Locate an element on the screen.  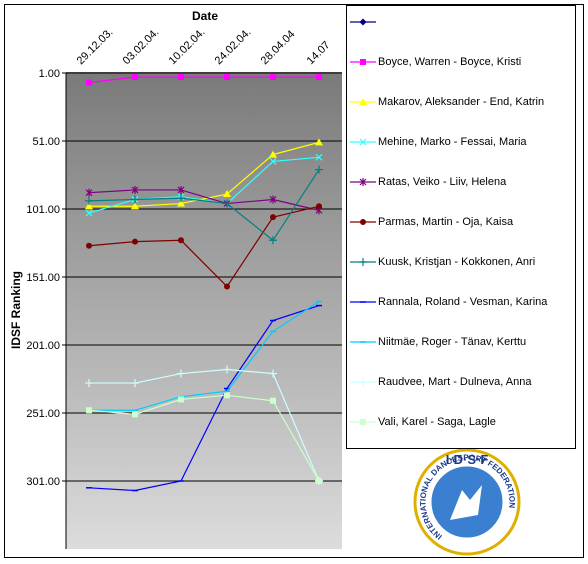
logo-dancers is located at coordinates (466, 502).